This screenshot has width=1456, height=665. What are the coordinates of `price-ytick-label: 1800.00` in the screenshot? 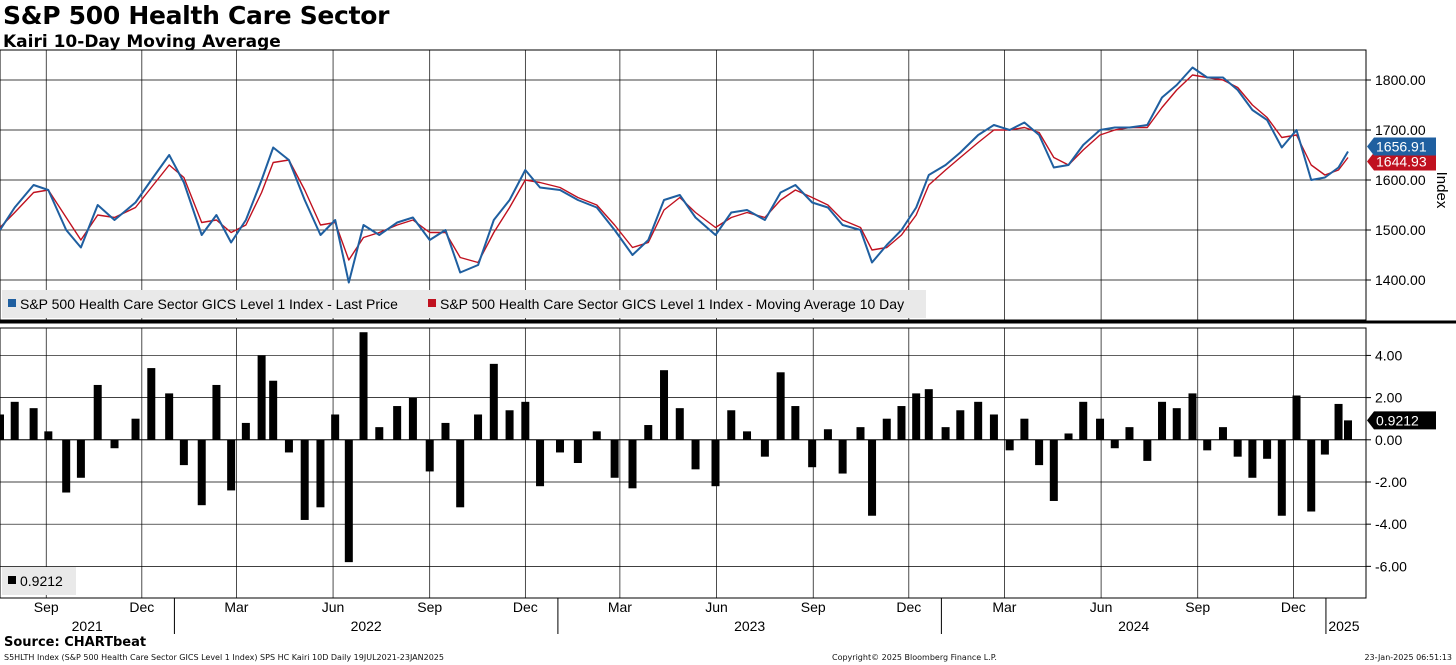 It's located at (1400, 80).